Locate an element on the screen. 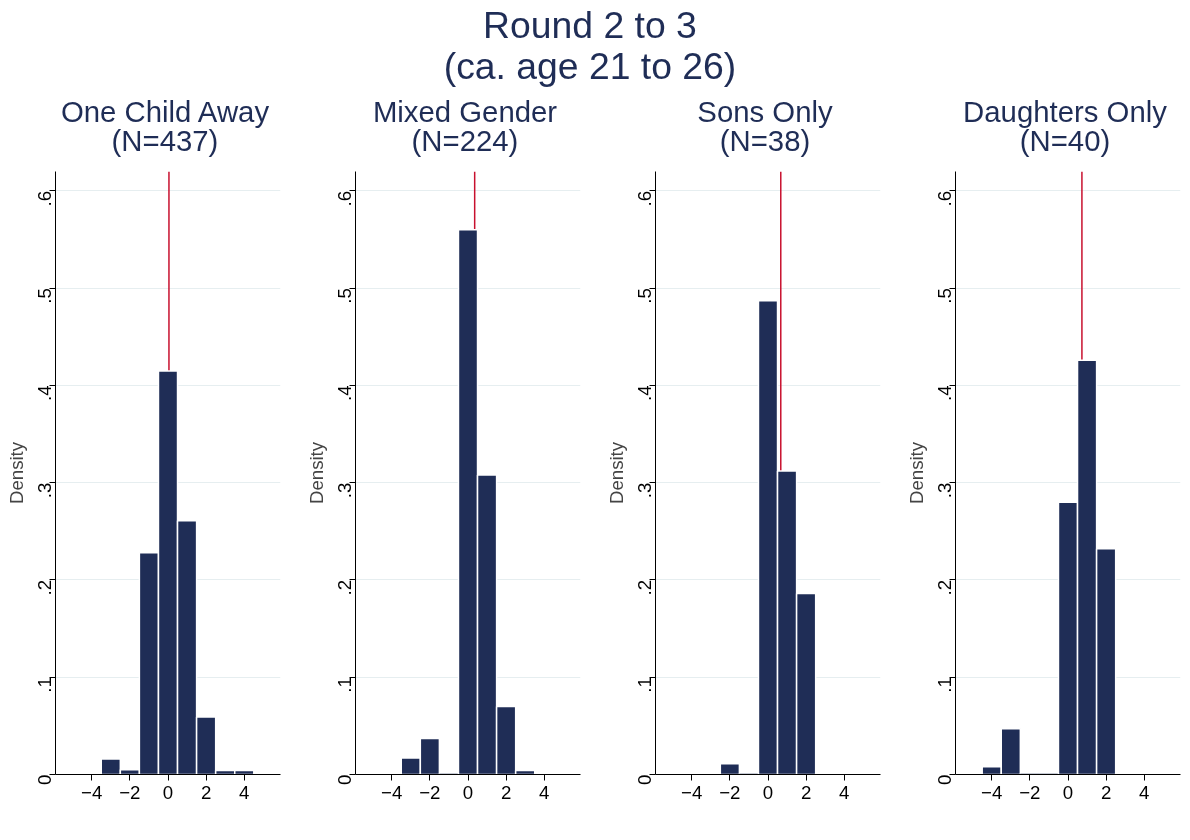 This screenshot has height=840, width=1190. chart-title: Daughters Only (N=40) is located at coordinates (1065, 126).